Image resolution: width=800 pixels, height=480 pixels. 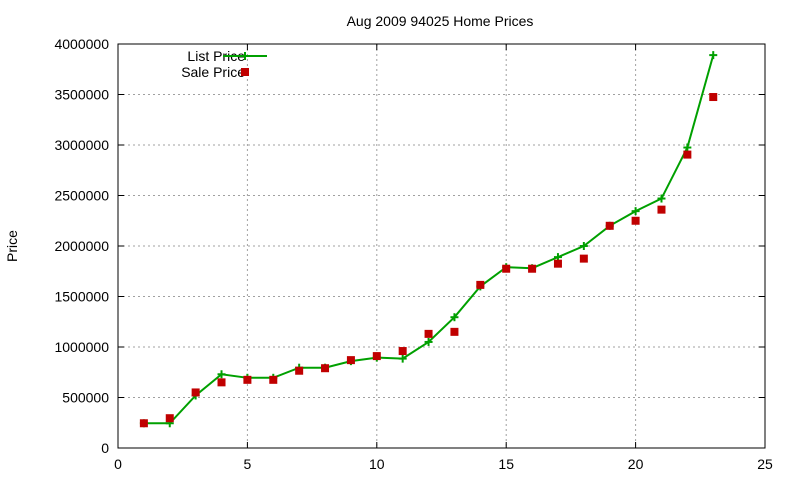 What do you see at coordinates (105, 448) in the screenshot?
I see `y-tick-label: 0` at bounding box center [105, 448].